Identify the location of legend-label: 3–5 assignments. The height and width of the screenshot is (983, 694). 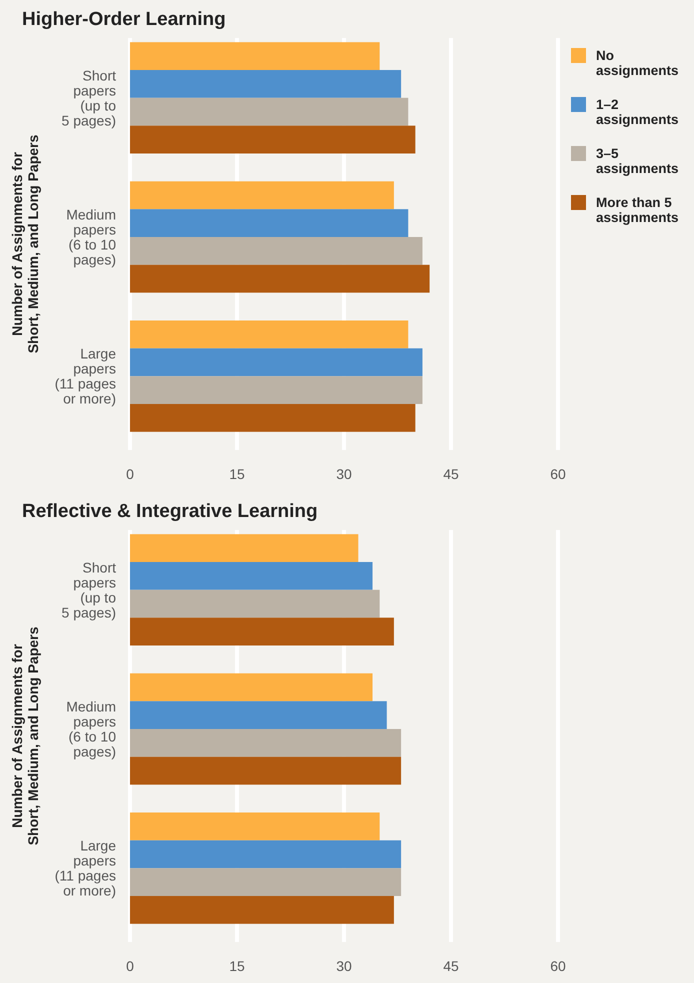
(637, 161).